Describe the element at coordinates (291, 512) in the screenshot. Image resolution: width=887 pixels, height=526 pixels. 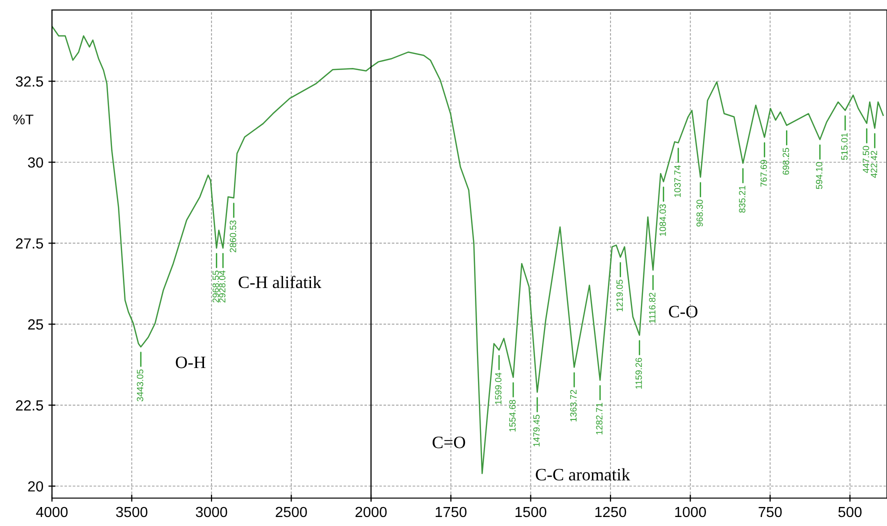
I see `x-tick-label: 2500` at that location.